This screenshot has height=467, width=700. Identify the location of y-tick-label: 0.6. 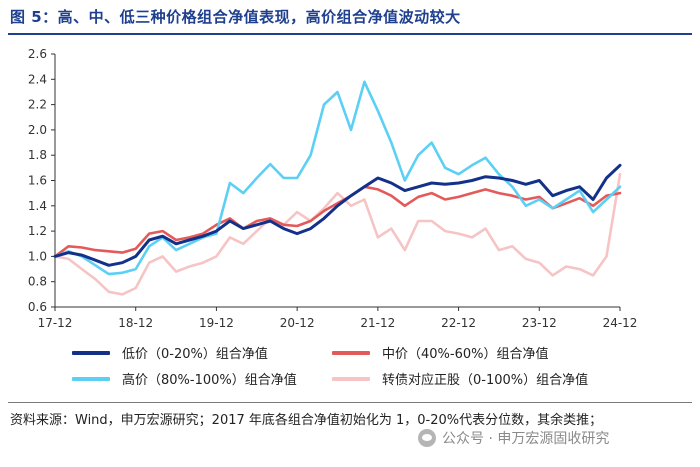
(37, 307).